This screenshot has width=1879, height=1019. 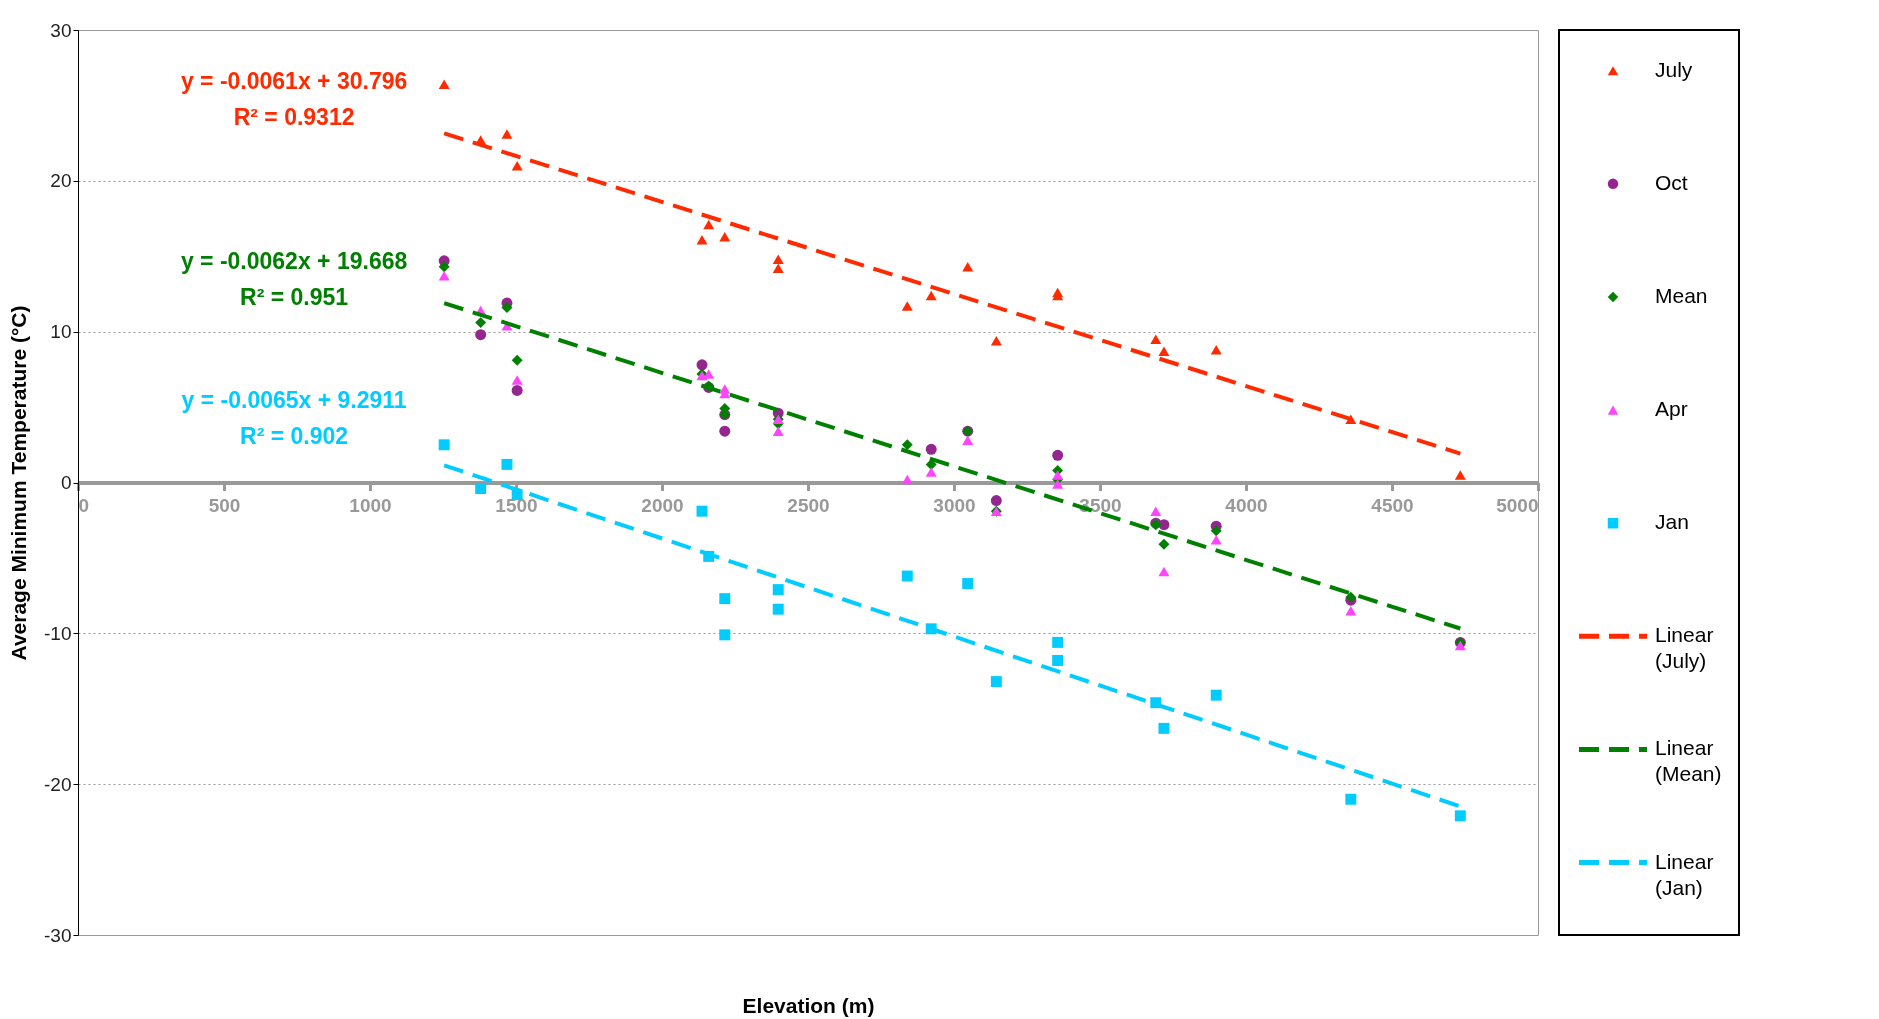 I want to click on annotation: R² = 0.902, so click(x=294, y=436).